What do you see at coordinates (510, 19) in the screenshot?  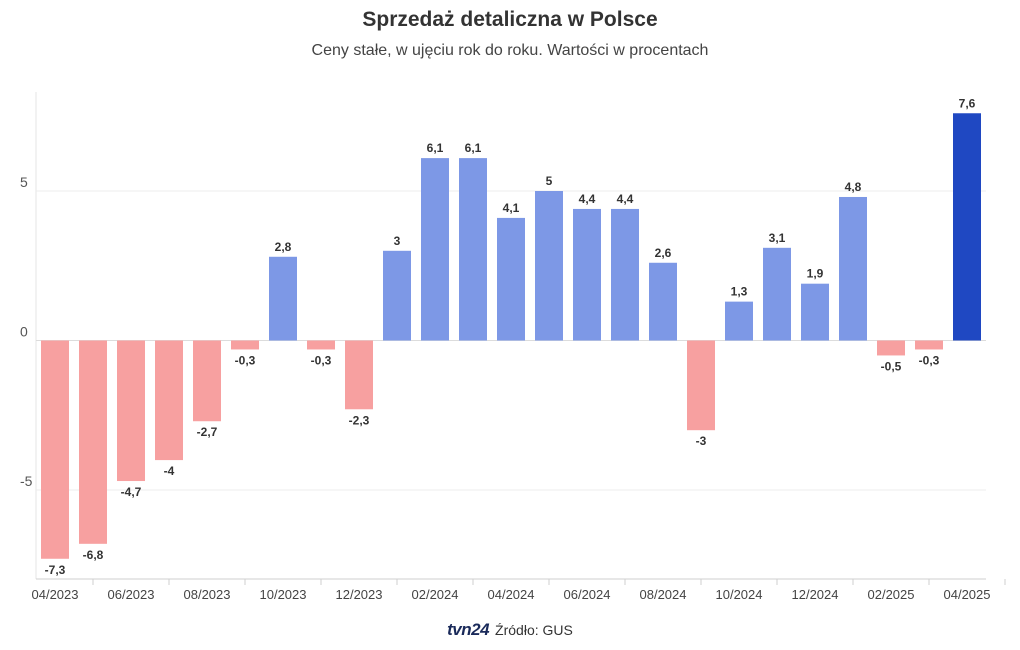 I see `chart-title: Sprzedaż detaliczna w Polsce` at bounding box center [510, 19].